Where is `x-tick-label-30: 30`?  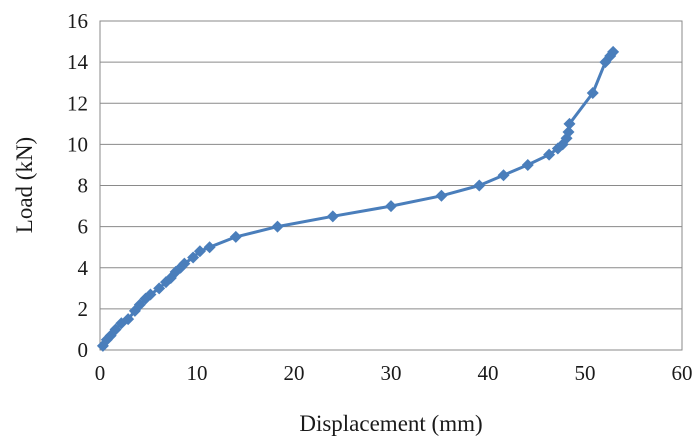 x-tick-label-30: 30 is located at coordinates (391, 373).